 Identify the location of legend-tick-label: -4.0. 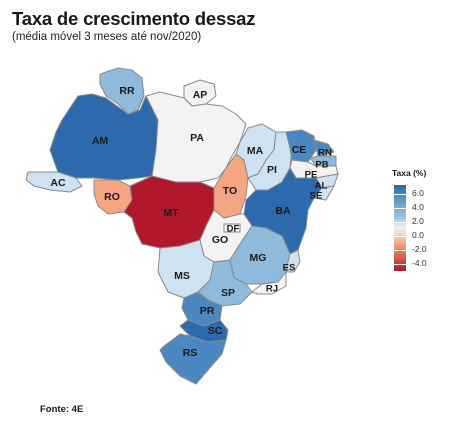
(419, 263).